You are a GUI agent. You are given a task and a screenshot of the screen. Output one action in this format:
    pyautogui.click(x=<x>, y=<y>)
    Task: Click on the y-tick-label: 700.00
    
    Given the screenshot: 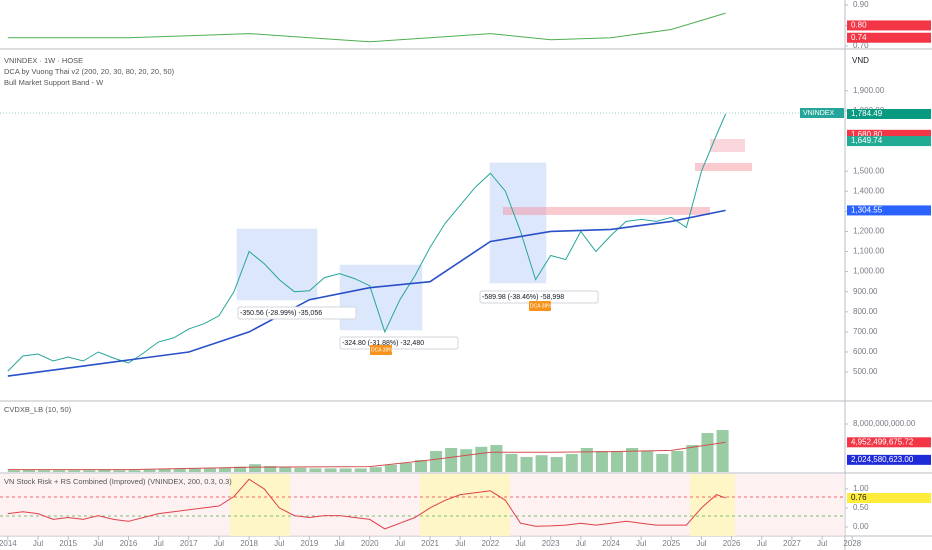 What is the action you would take?
    pyautogui.click(x=865, y=331)
    